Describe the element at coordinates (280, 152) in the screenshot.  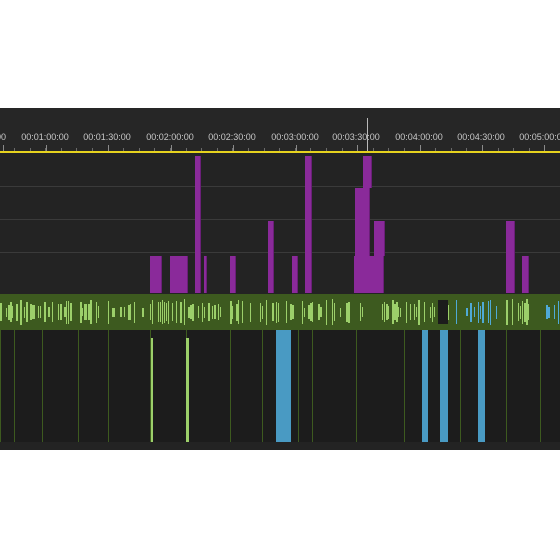
I see `work-area-bar` at that location.